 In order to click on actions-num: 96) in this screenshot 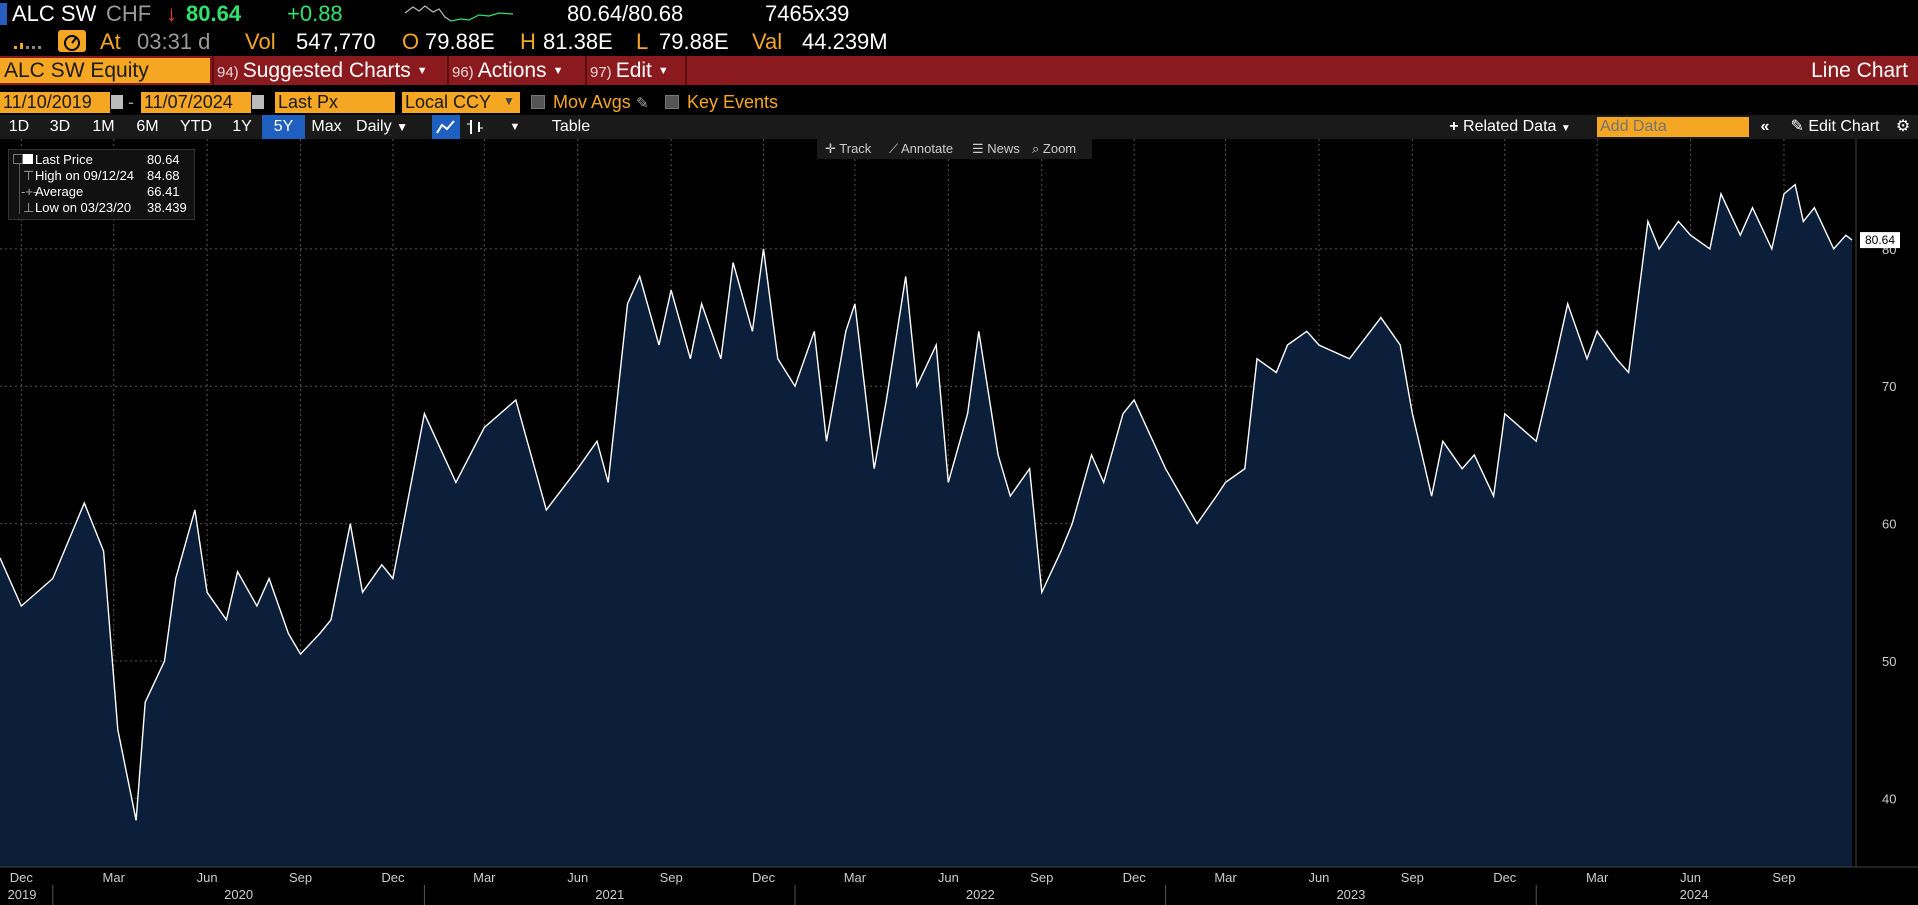, I will do `click(463, 72)`.